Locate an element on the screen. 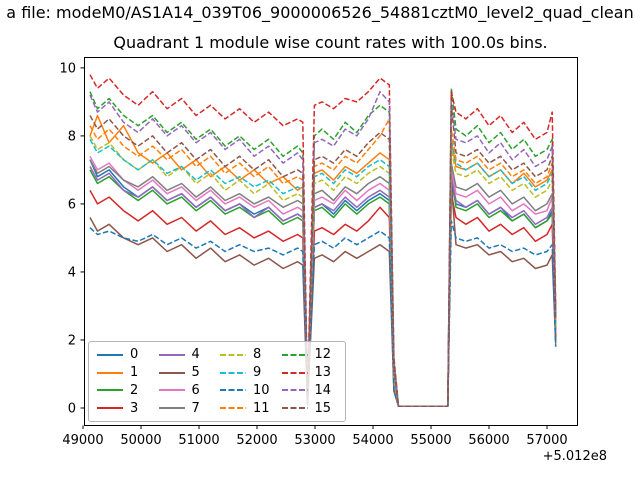  x-tick-label: 49000 is located at coordinates (82, 440).